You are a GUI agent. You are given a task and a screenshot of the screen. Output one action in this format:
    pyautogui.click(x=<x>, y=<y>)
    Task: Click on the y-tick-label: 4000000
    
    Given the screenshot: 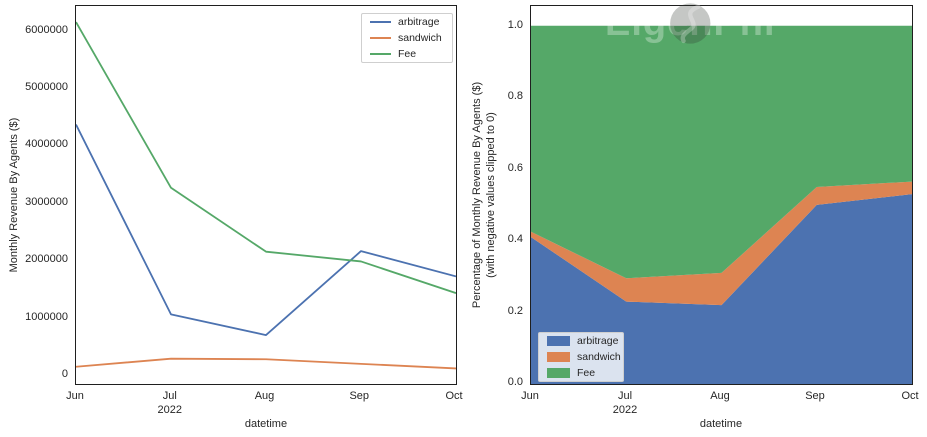 What is the action you would take?
    pyautogui.click(x=46, y=144)
    